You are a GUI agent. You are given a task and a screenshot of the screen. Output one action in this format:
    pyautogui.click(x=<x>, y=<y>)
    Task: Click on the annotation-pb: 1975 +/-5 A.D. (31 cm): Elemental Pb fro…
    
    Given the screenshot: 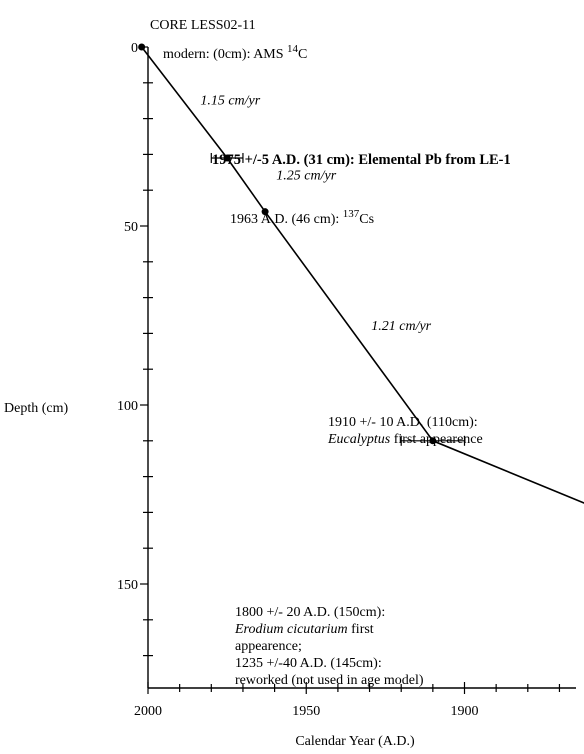 What is the action you would take?
    pyautogui.click(x=361, y=160)
    